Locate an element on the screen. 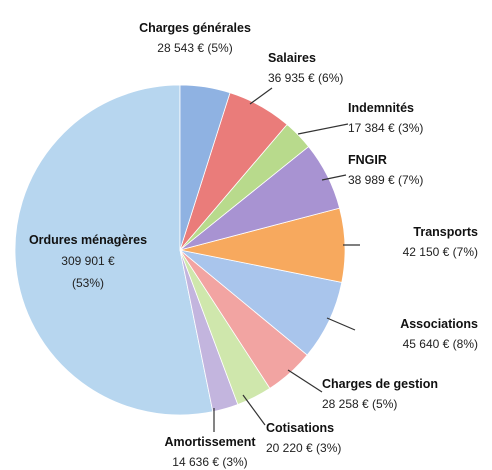 The image size is (492, 470). slice-label: Transports 42 150 € (7%) is located at coordinates (440, 242).